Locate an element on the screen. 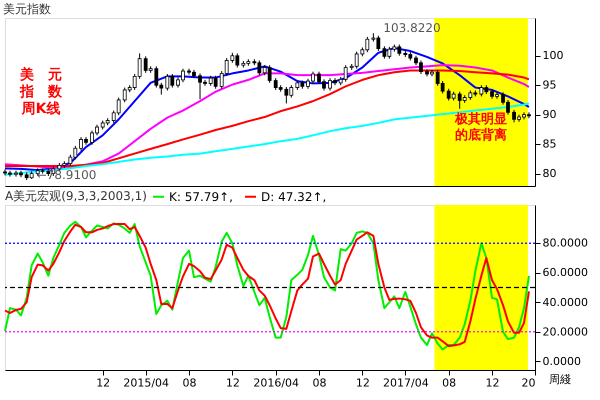  y-tick-label: 100 is located at coordinates (553, 55).